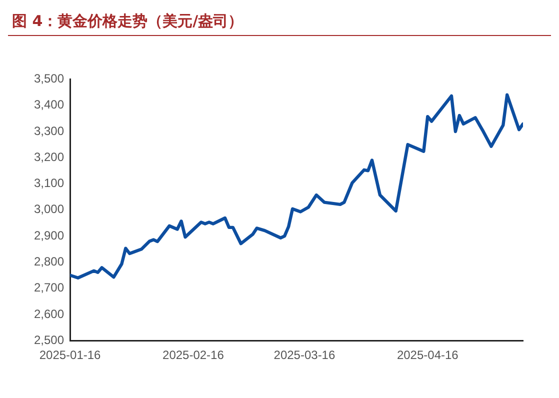  I want to click on y-tick-label: 3,400, so click(49, 105).